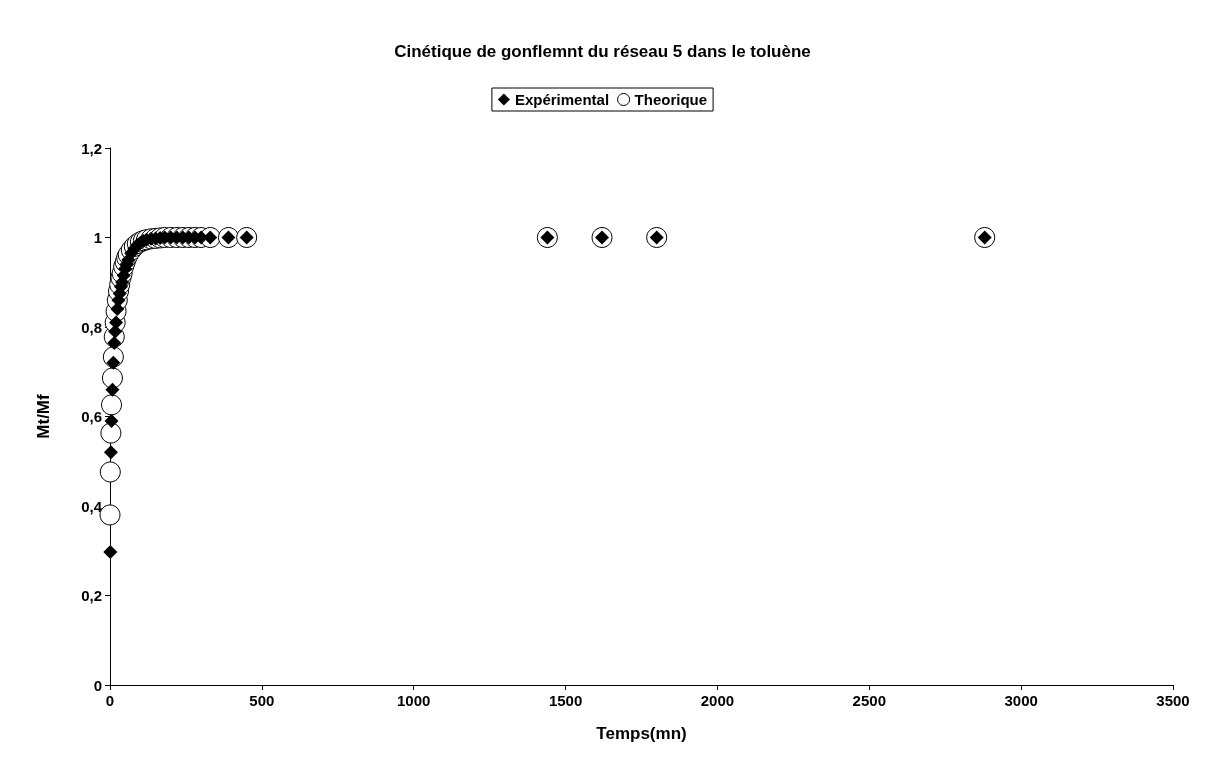 This screenshot has width=1205, height=782. What do you see at coordinates (91, 416) in the screenshot?
I see `y-tick-label: 0,6` at bounding box center [91, 416].